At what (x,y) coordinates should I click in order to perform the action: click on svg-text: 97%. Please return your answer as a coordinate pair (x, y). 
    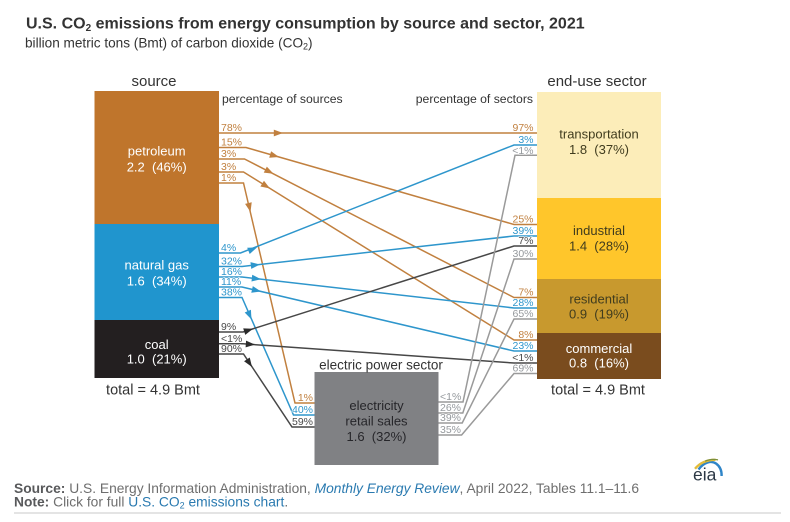
    Looking at the image, I should click on (522, 128).